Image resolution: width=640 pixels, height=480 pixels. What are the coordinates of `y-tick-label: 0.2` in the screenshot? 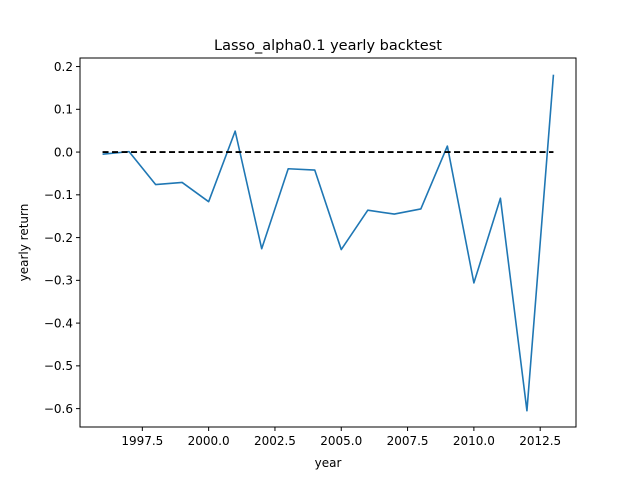 It's located at (63, 67).